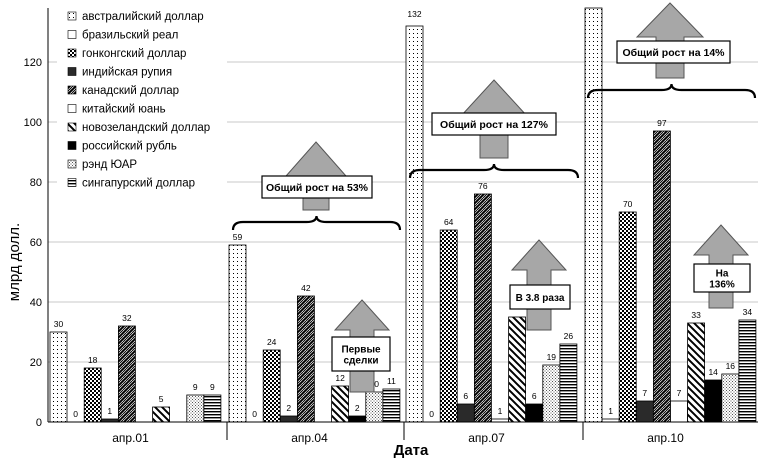 This screenshot has width=758, height=461. I want to click on callout-text: 136%, so click(722, 285).